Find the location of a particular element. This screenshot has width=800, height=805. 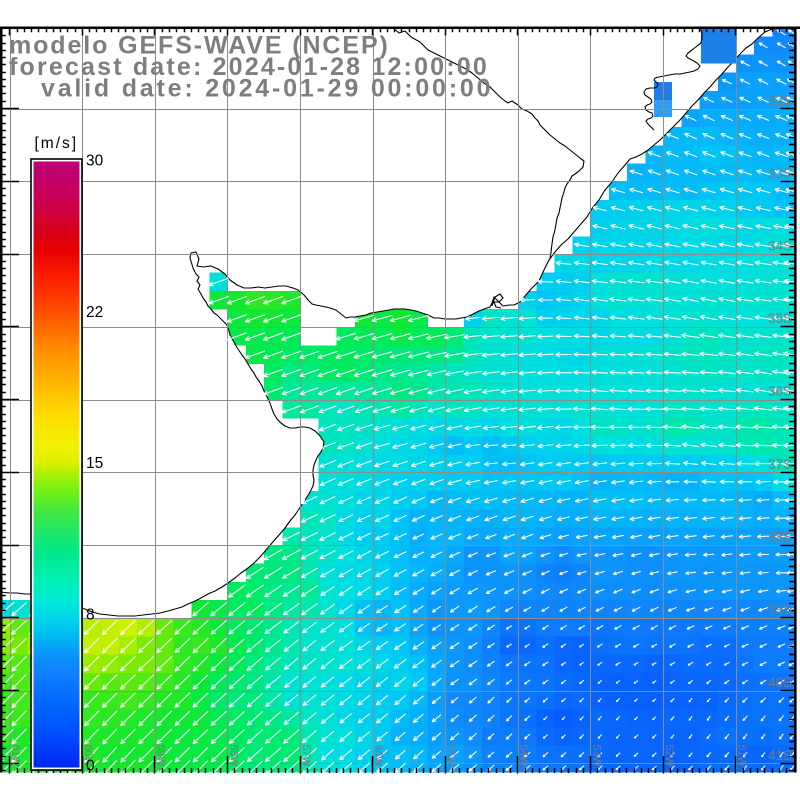

svg-text: 38S is located at coordinates (780, 537).